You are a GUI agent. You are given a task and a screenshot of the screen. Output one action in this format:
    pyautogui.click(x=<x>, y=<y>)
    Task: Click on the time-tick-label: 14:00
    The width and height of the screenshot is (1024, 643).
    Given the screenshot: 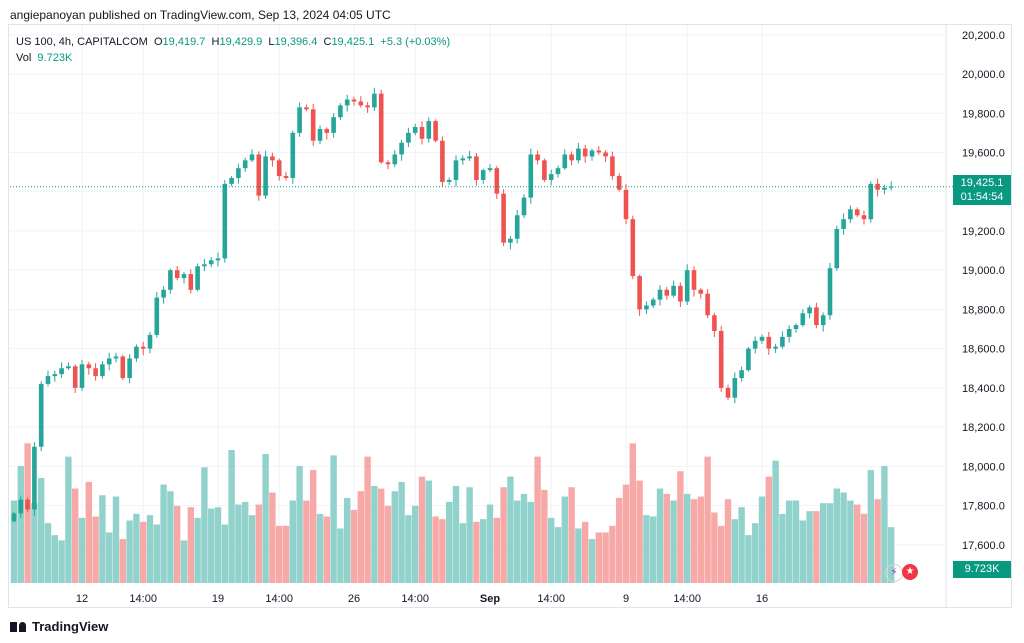 What is the action you would take?
    pyautogui.click(x=415, y=599)
    